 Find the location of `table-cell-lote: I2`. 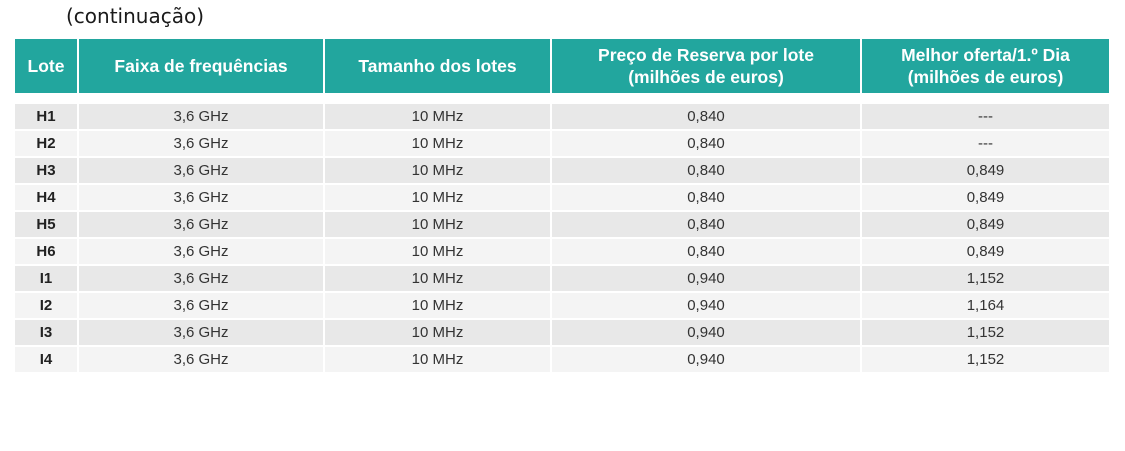

table-cell-lote: I2 is located at coordinates (46, 306).